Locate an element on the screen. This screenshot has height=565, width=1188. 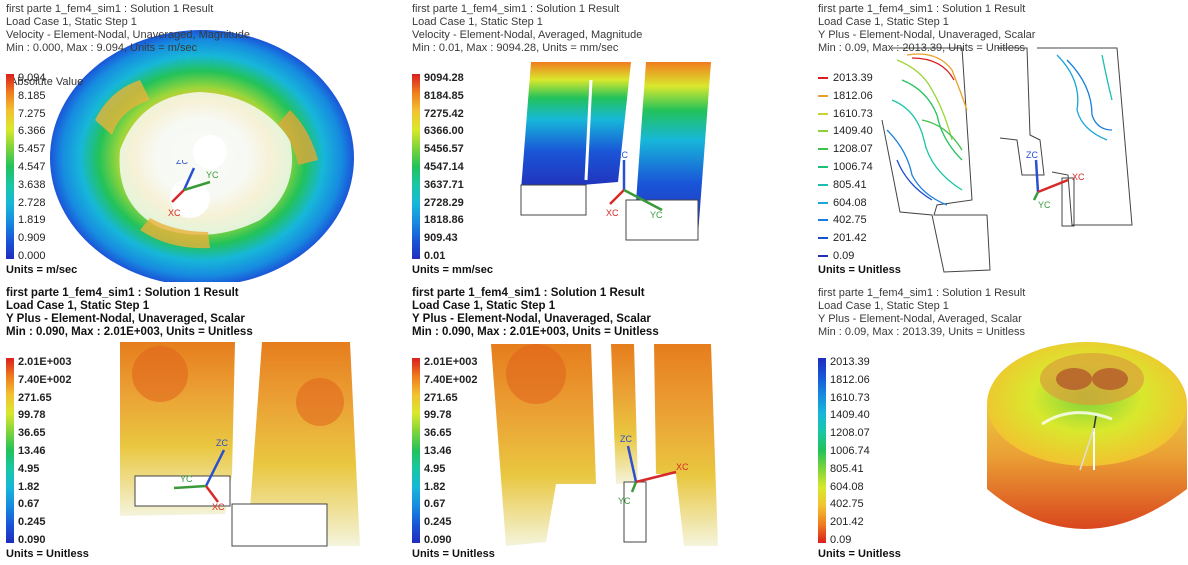
legend-tick-label: 201.42 is located at coordinates (842, 238).